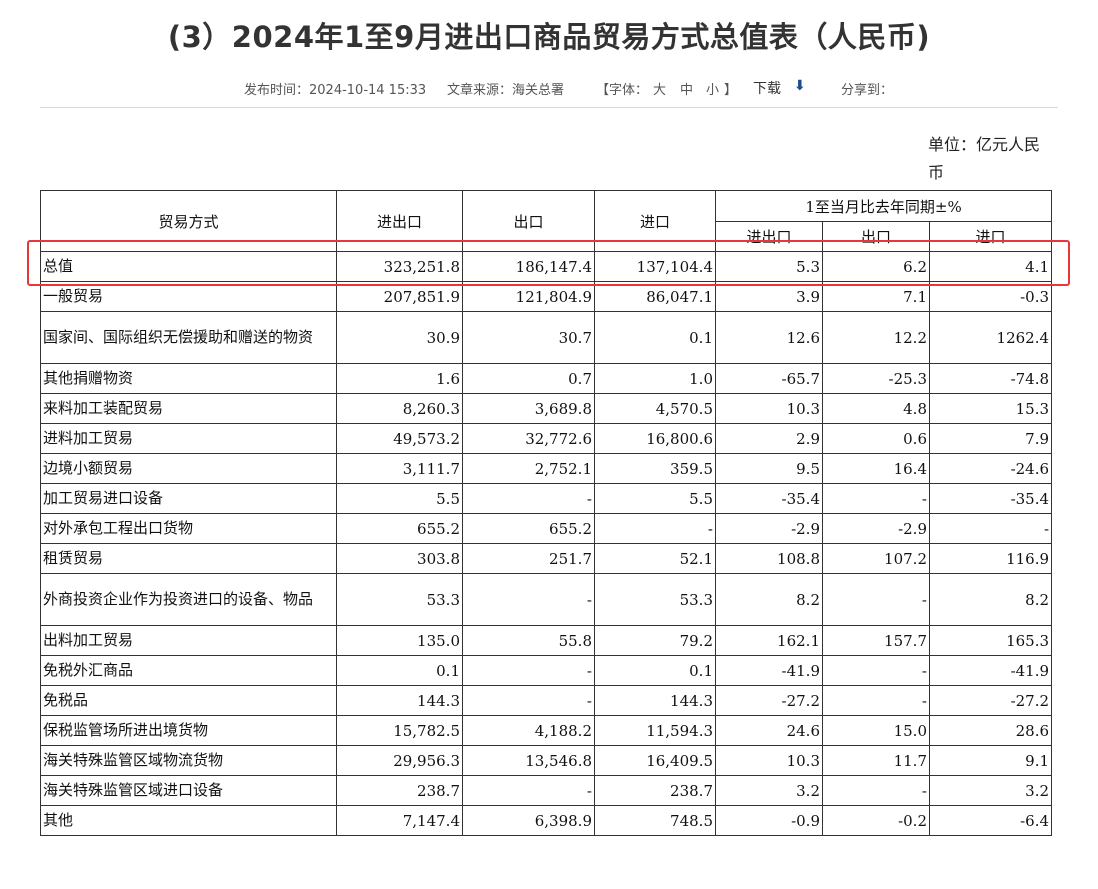  I want to click on total-cell: 1.6, so click(399, 378).